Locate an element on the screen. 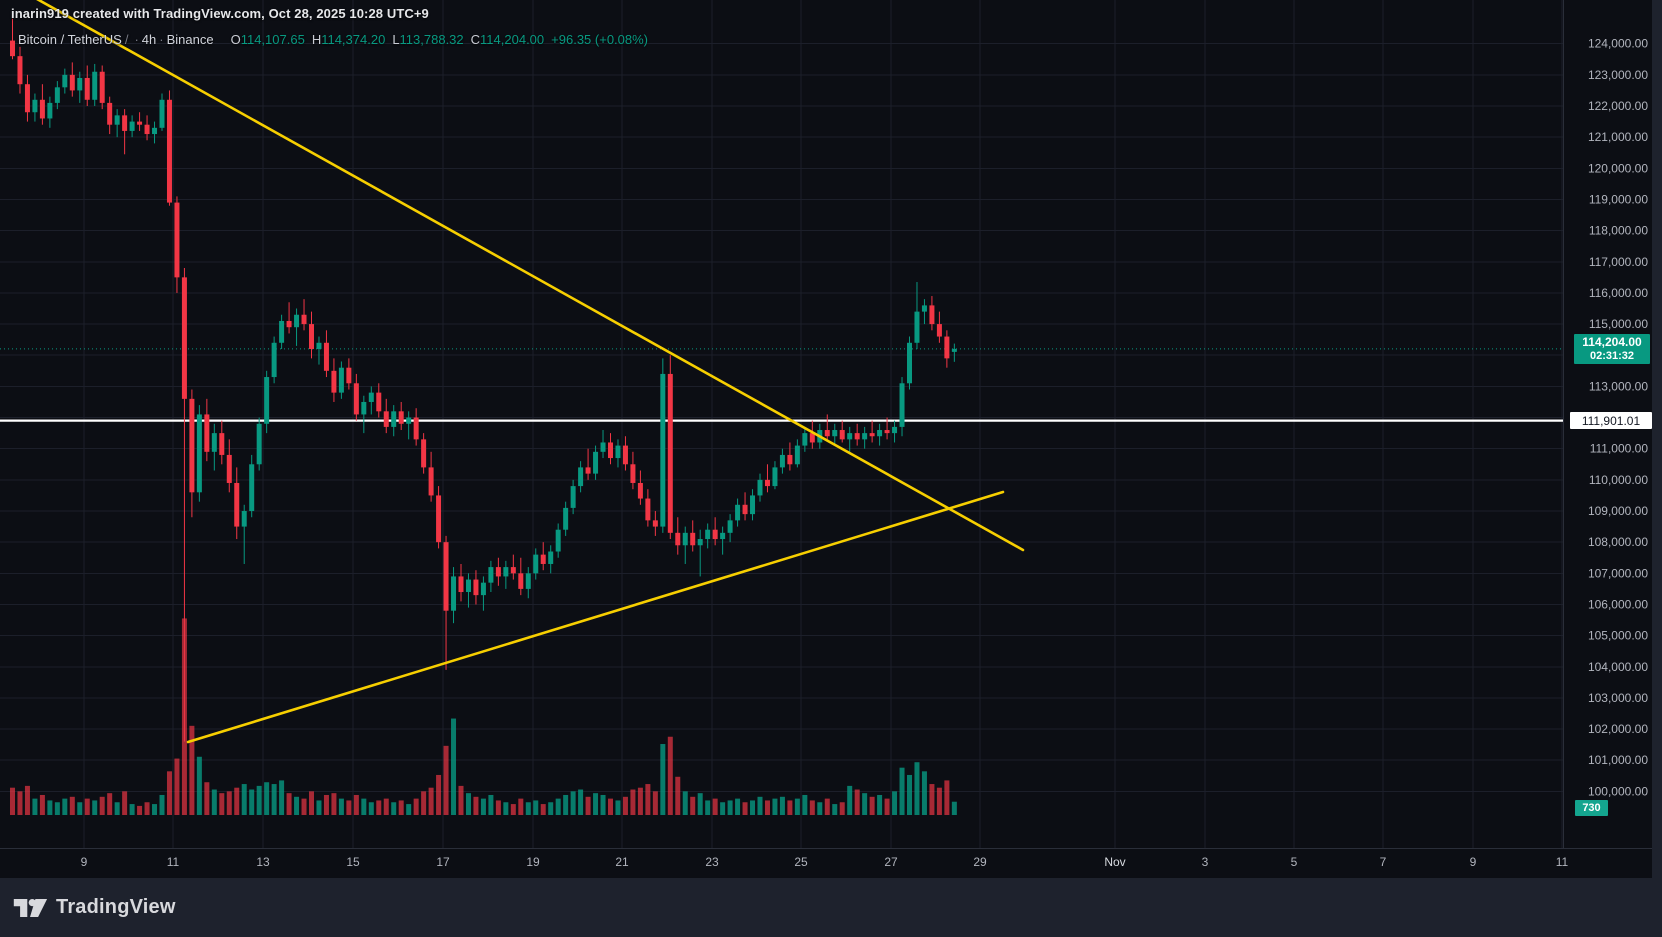  bar-countdown: 02:31:32 is located at coordinates (1612, 356).